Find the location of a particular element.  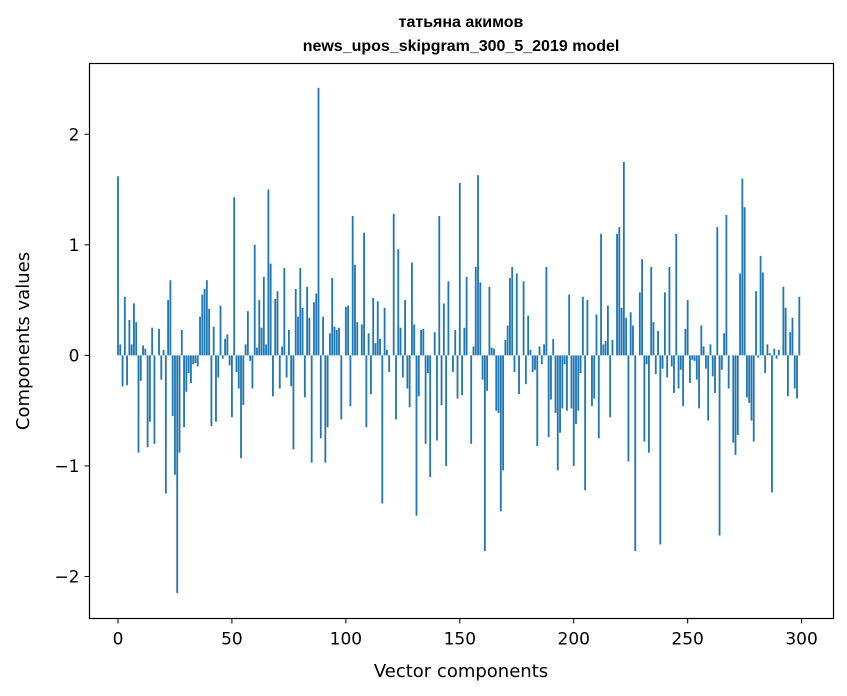

x-tick-label: 100 is located at coordinates (346, 640).